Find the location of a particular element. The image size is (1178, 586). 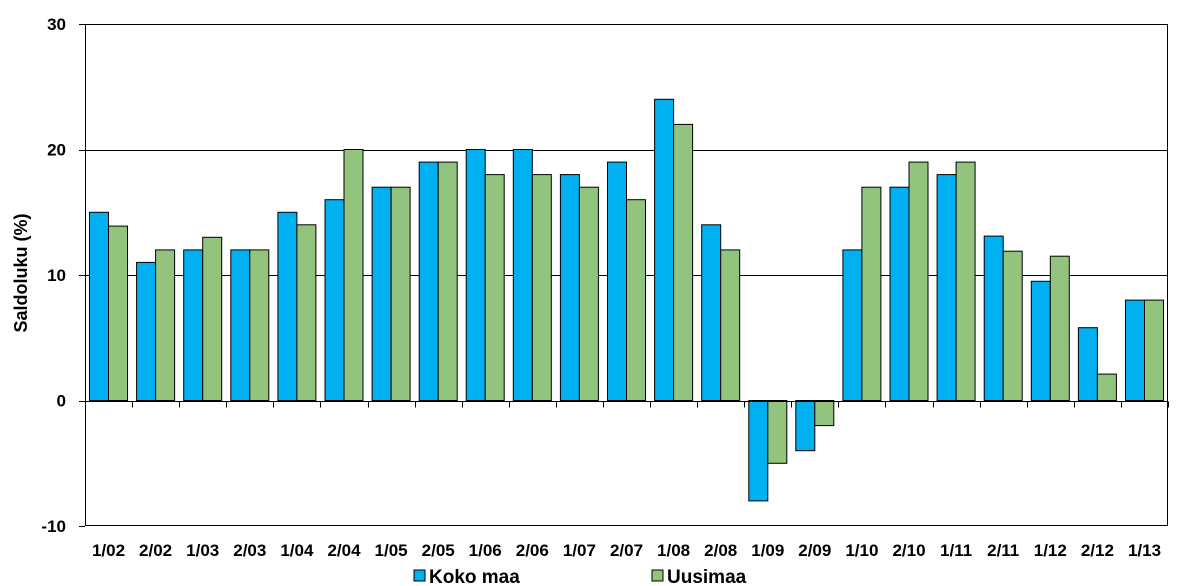

x-tick-label: 1/11 is located at coordinates (956, 550).